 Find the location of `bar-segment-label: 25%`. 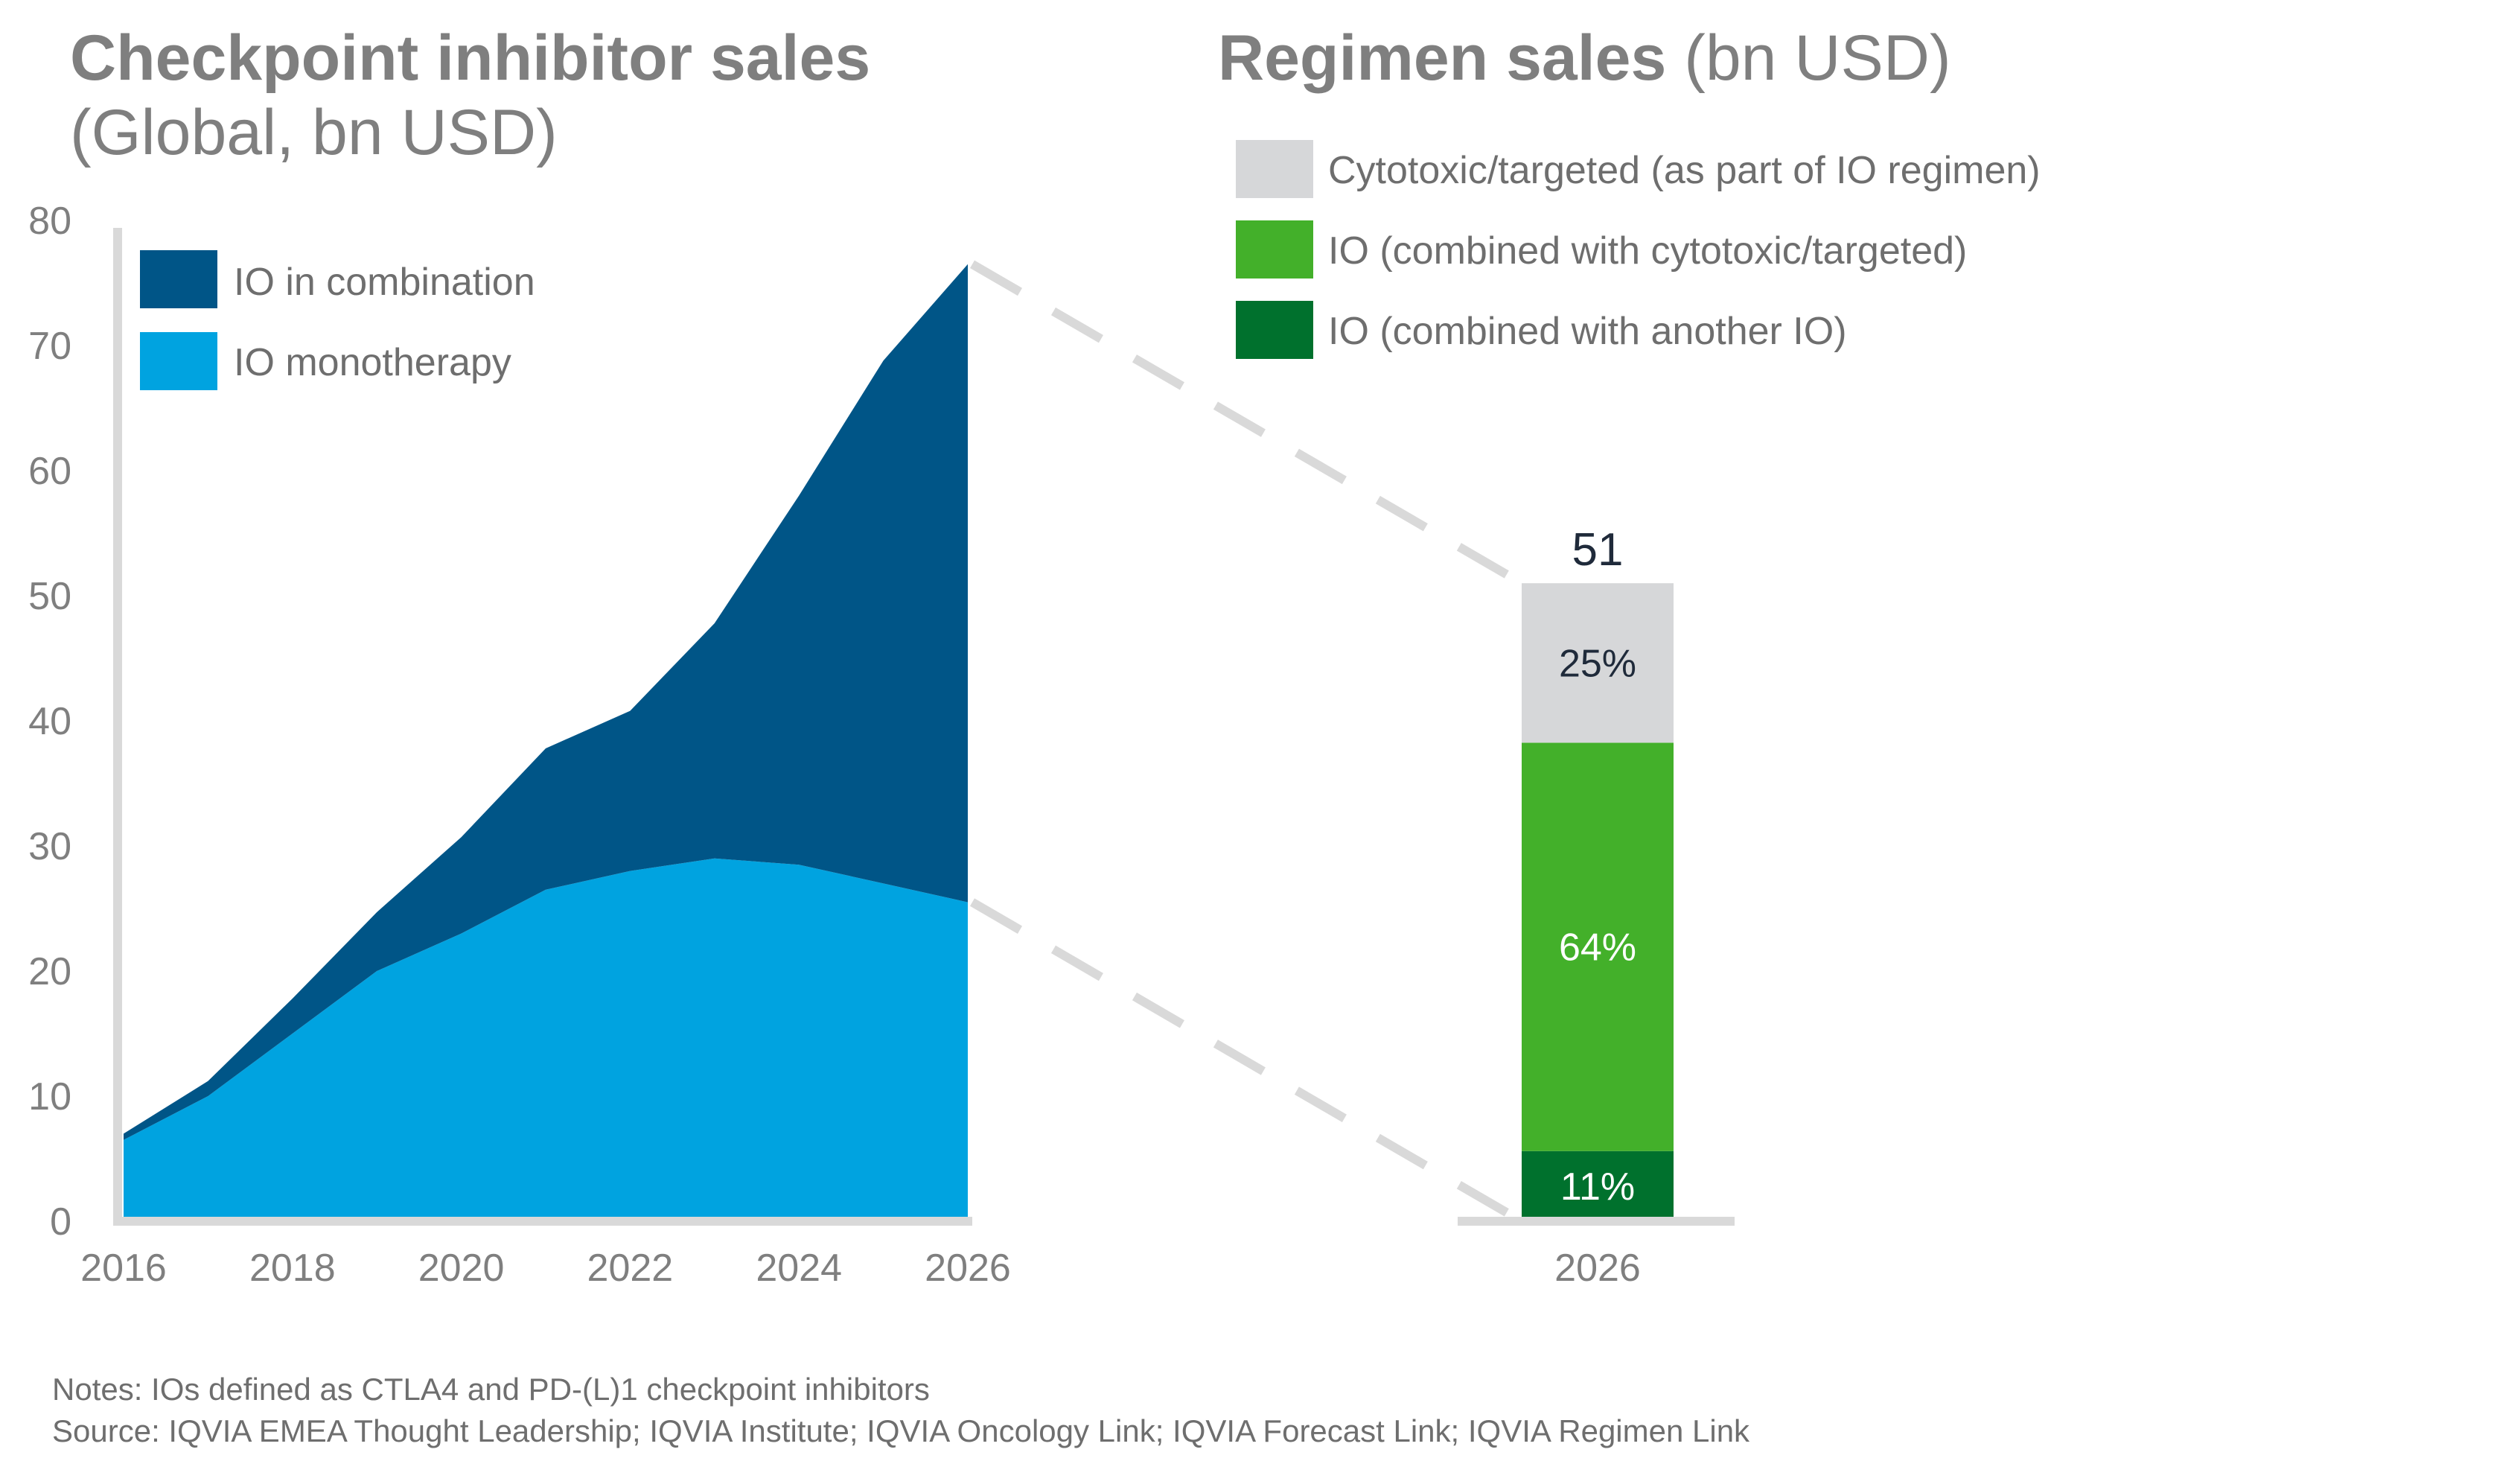

bar-segment-label: 25% is located at coordinates (1597, 664).